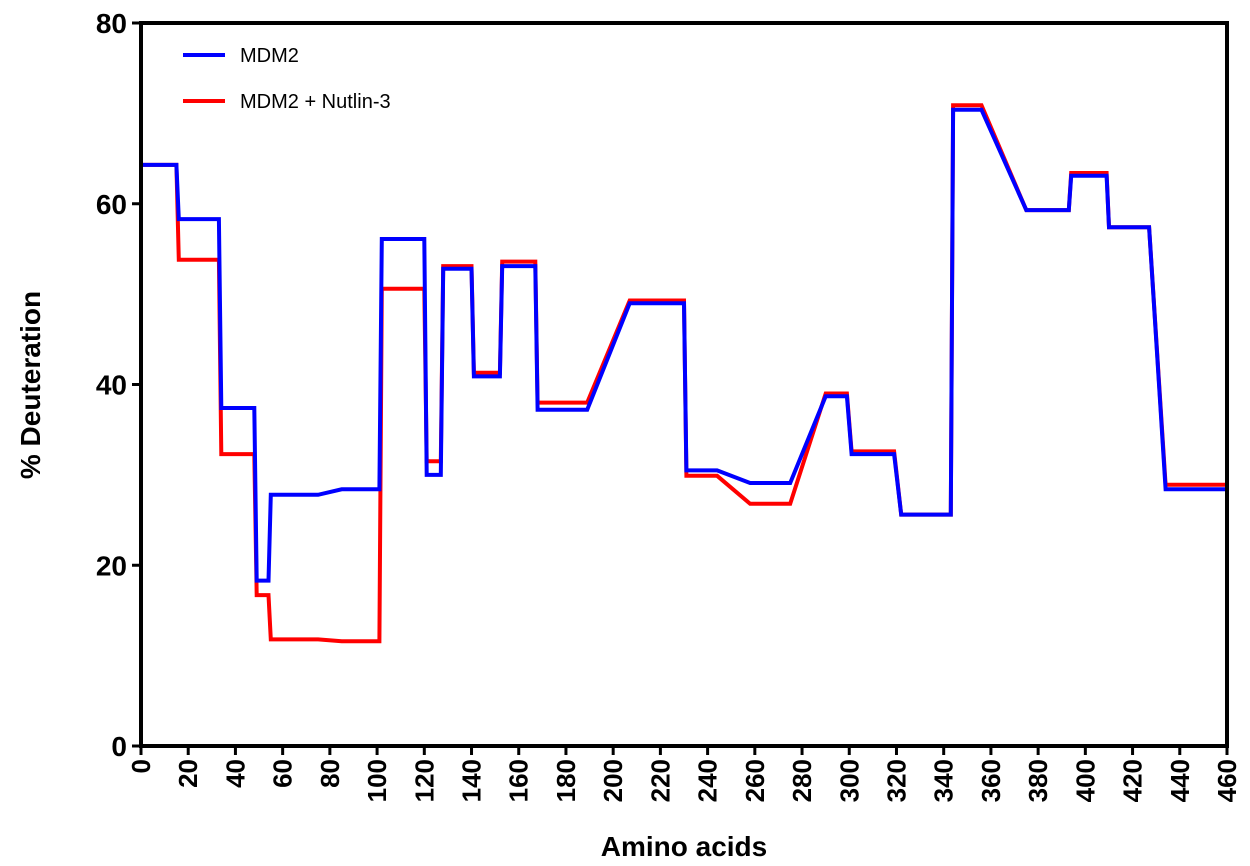 The image size is (1250, 866). Describe the element at coordinates (660, 780) in the screenshot. I see `x-tick-label: 220` at that location.